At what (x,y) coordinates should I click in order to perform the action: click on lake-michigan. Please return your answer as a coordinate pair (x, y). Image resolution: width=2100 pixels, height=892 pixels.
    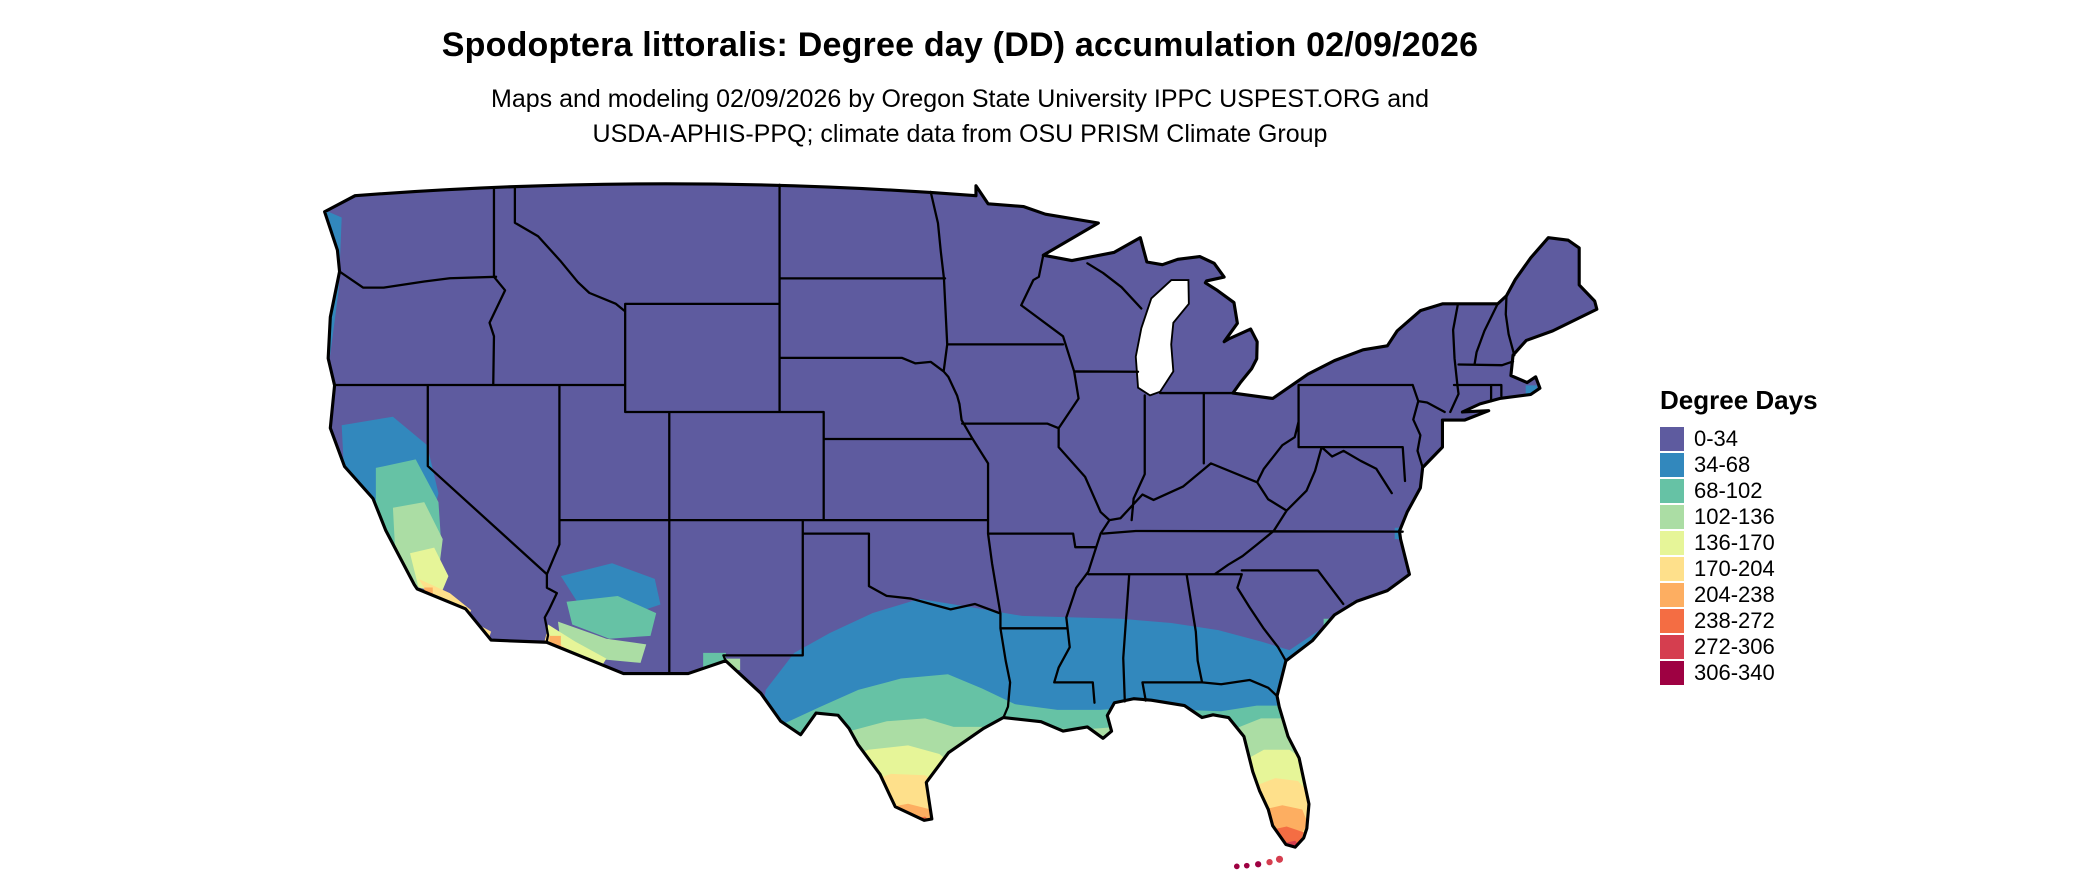
    Looking at the image, I should click on (1162, 338).